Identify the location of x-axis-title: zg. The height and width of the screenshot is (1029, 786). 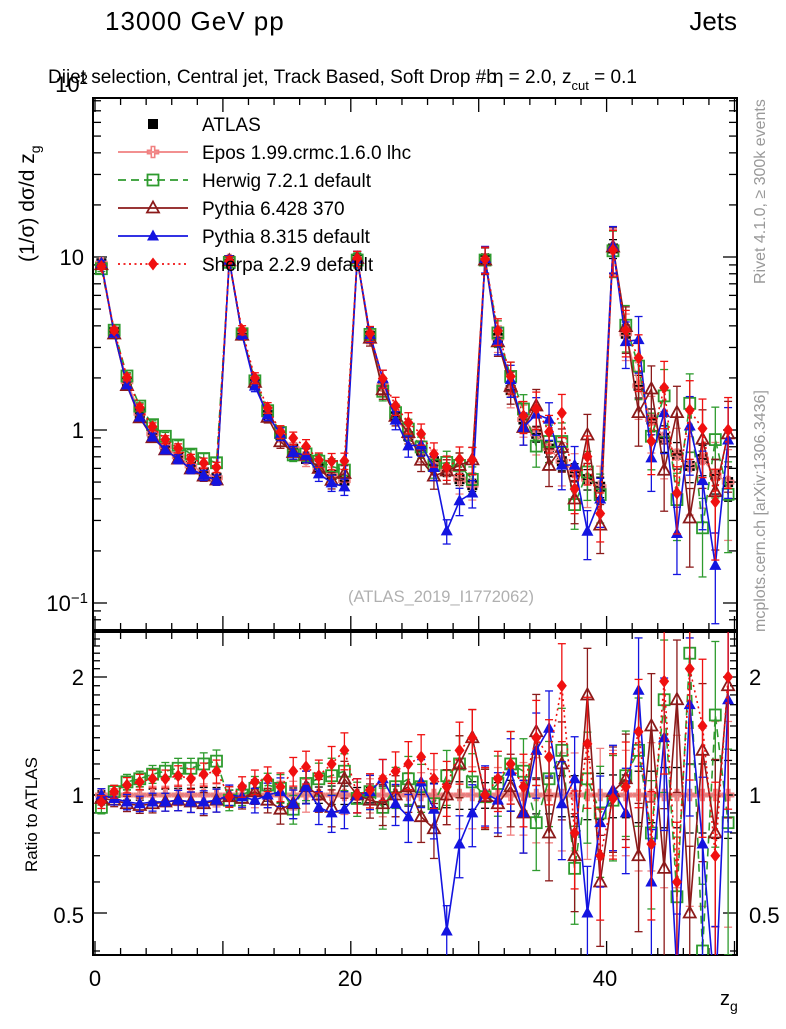
(729, 1001).